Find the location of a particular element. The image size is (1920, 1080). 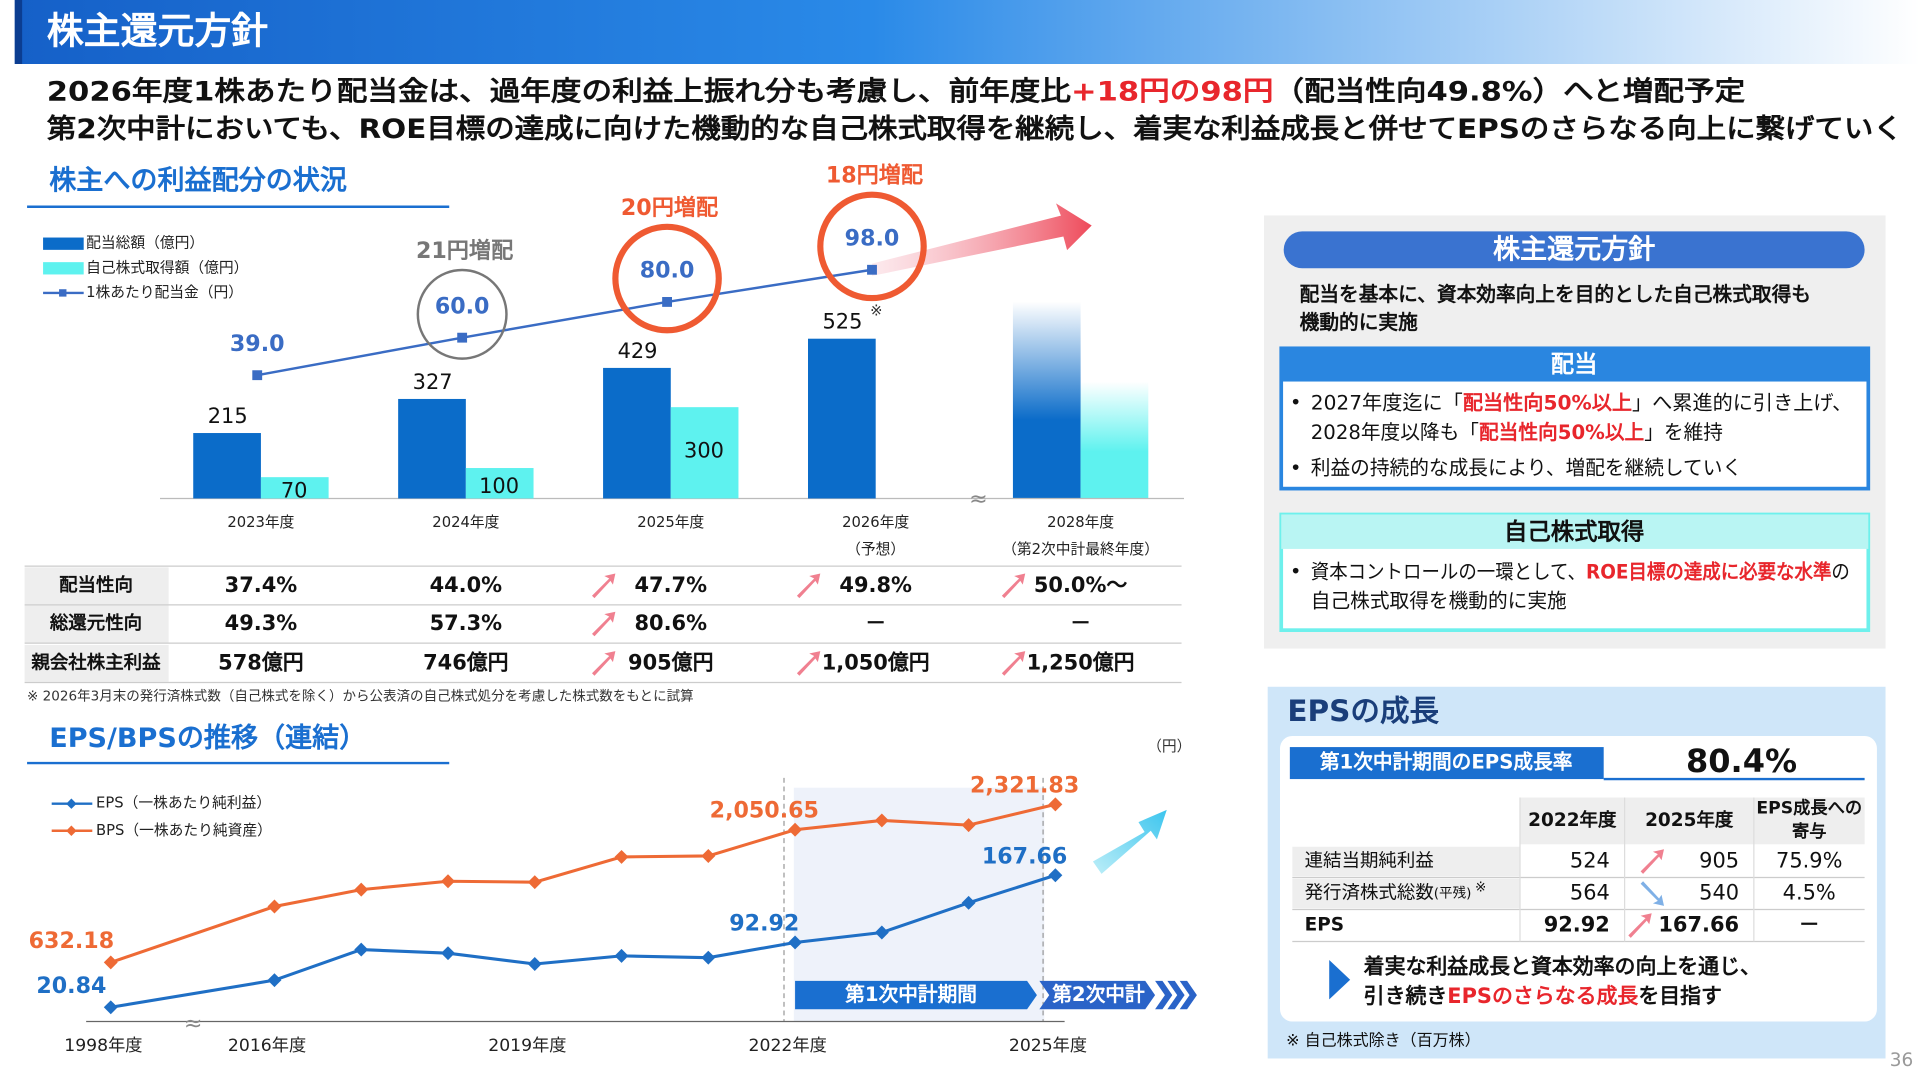

eps-row-label-text: 連結当期純利益 is located at coordinates (1369, 861).